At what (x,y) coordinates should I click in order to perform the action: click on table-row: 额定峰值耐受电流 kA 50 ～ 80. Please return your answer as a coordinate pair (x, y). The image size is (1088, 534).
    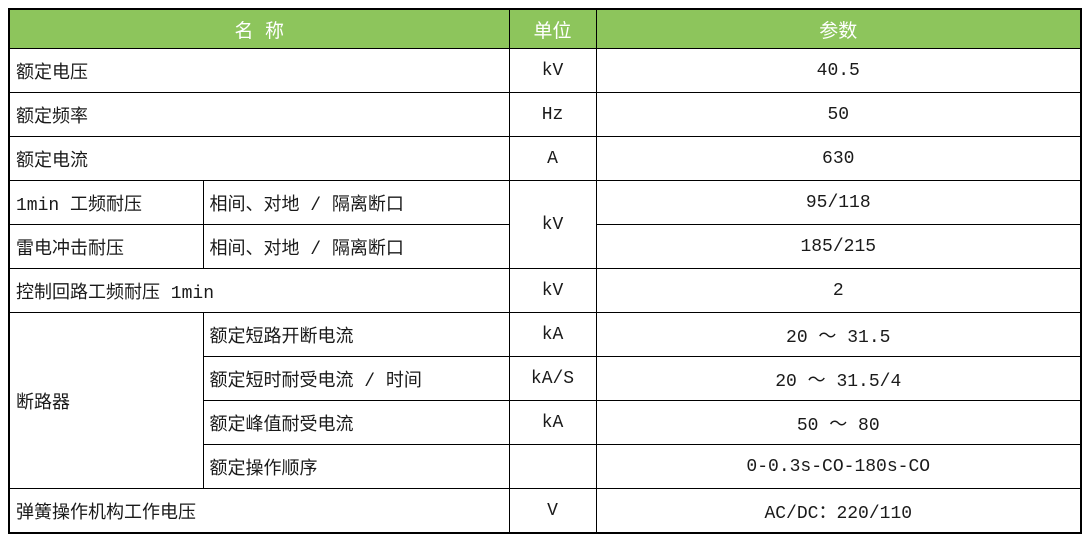
    Looking at the image, I should click on (545, 422).